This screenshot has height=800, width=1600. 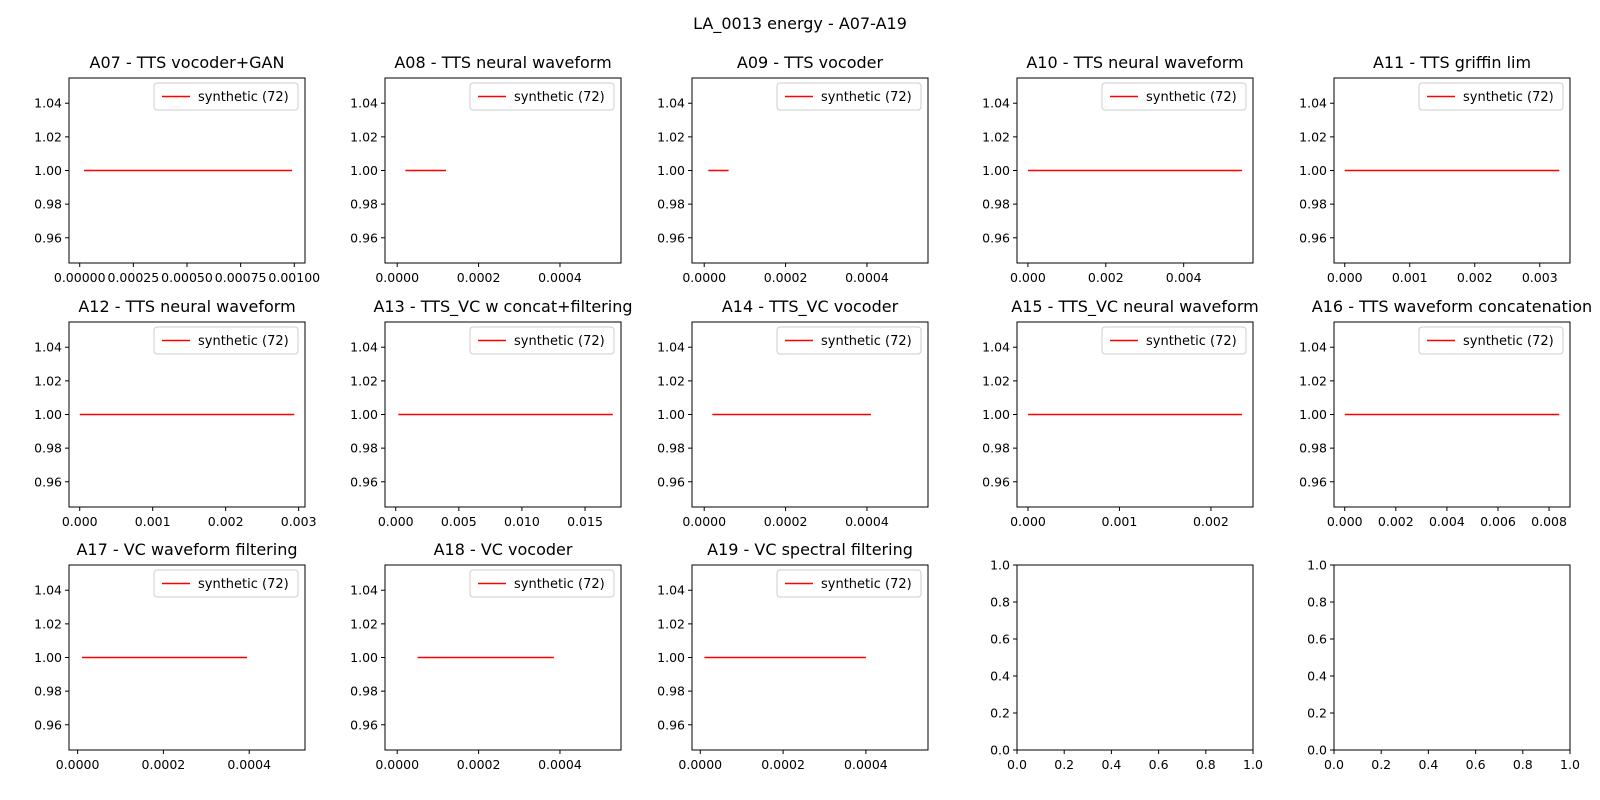 I want to click on x-tick-label: 0.00100, so click(x=294, y=277).